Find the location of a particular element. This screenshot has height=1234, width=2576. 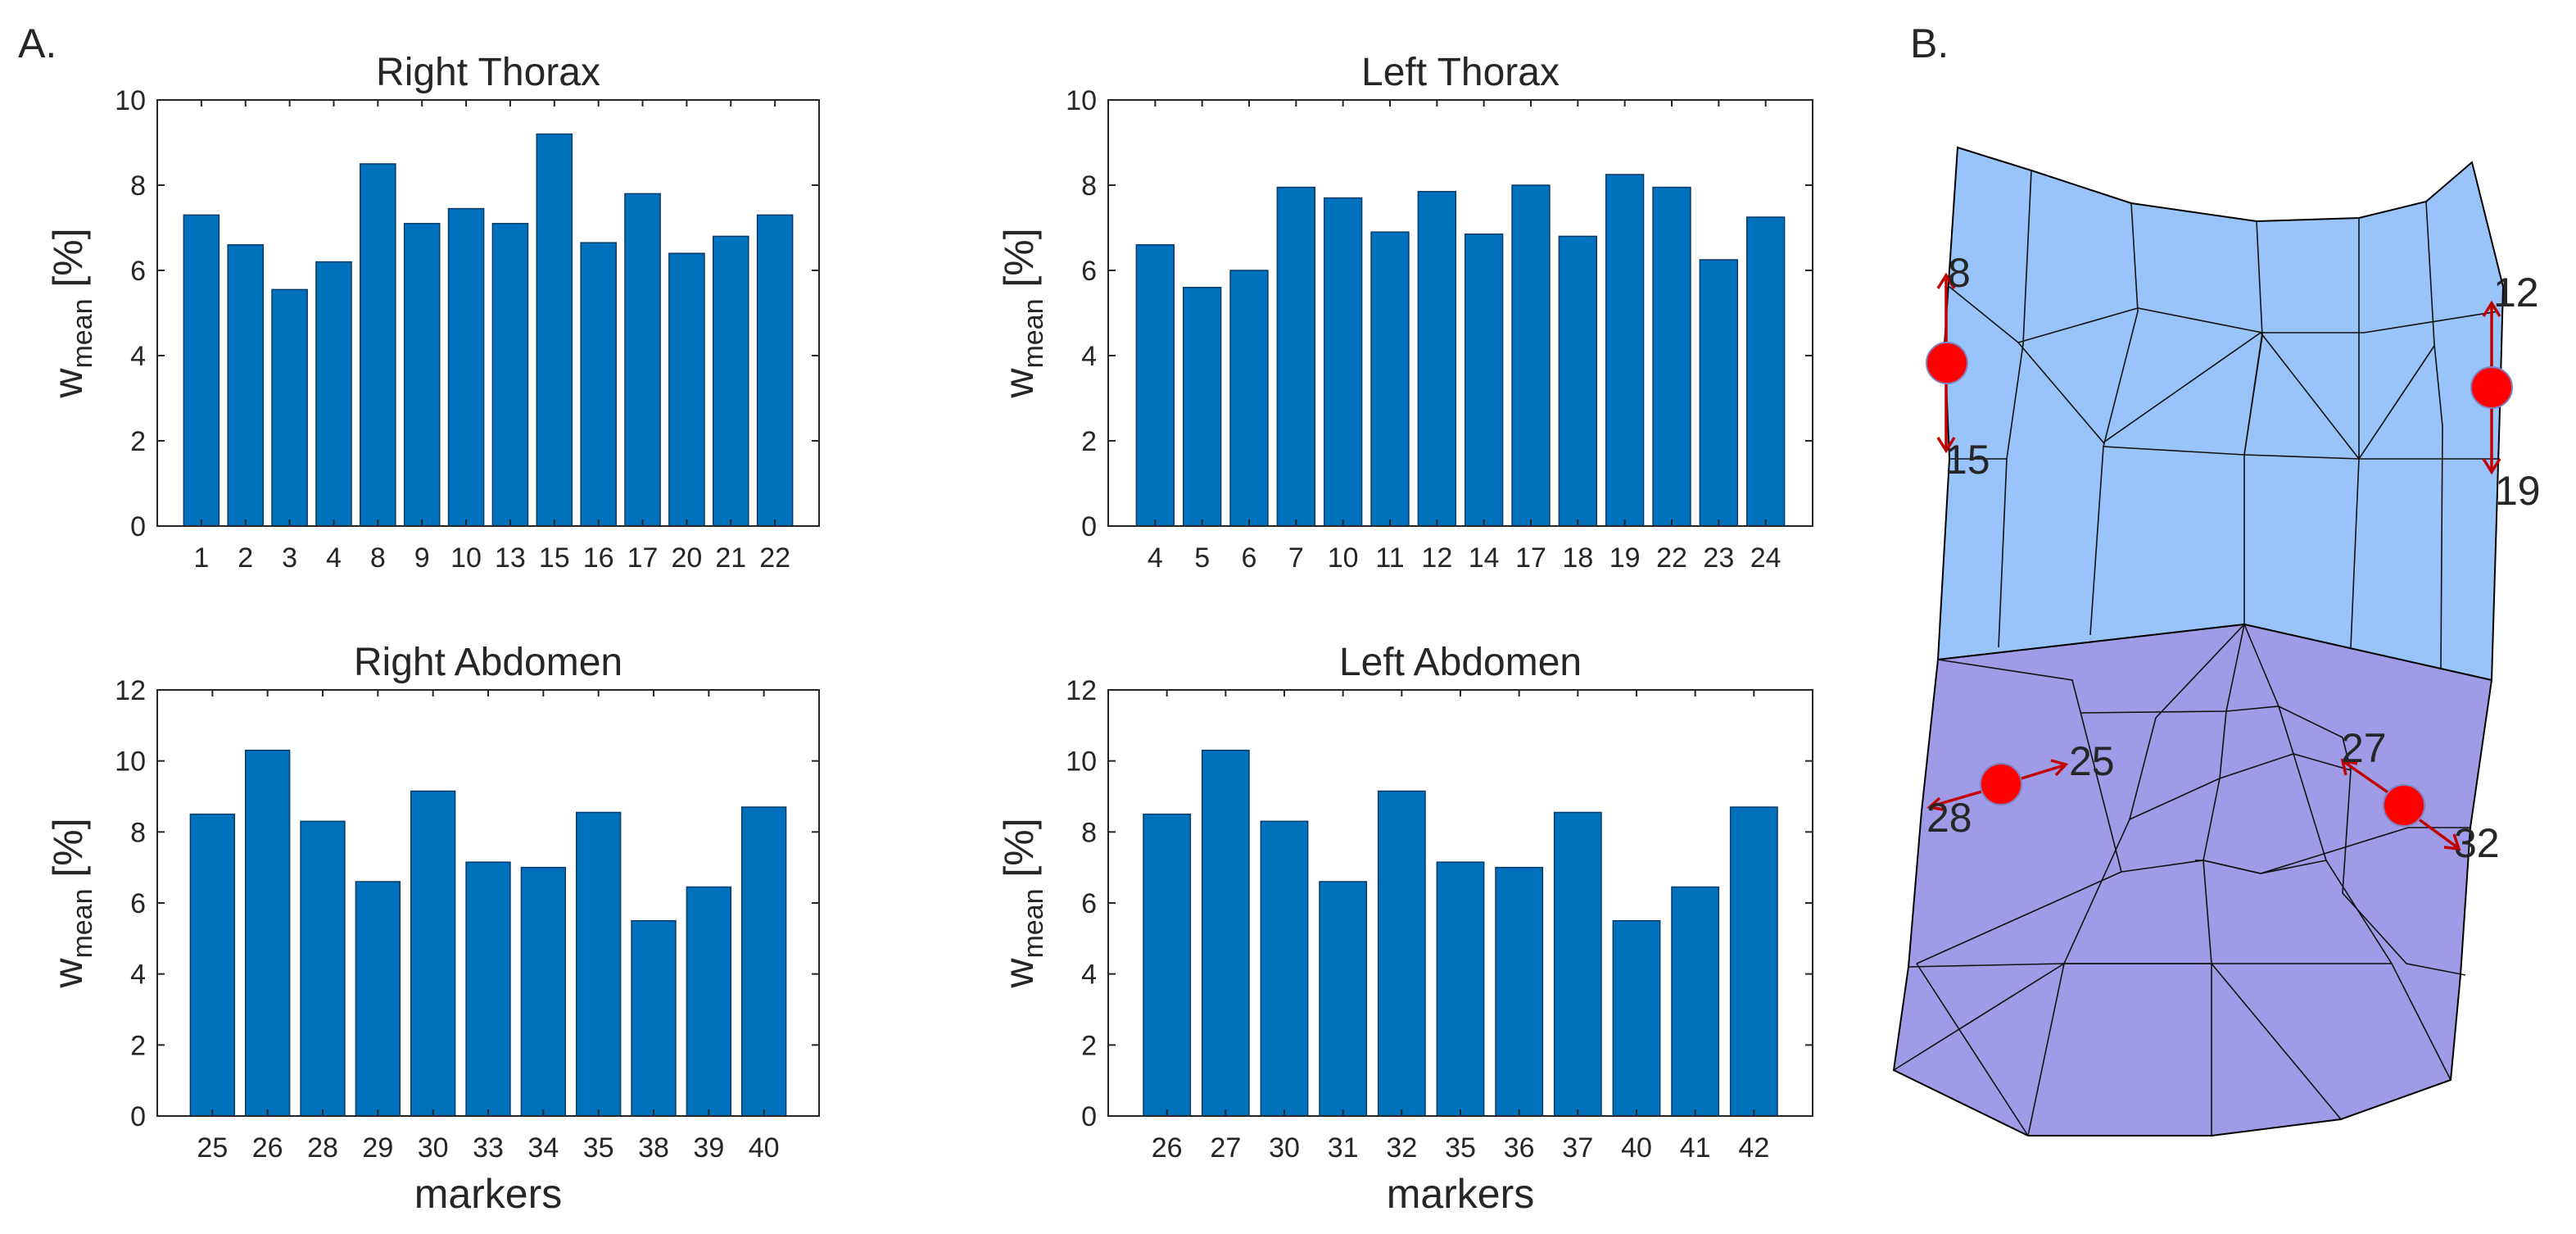

x-tick-label: 7 is located at coordinates (1296, 558).